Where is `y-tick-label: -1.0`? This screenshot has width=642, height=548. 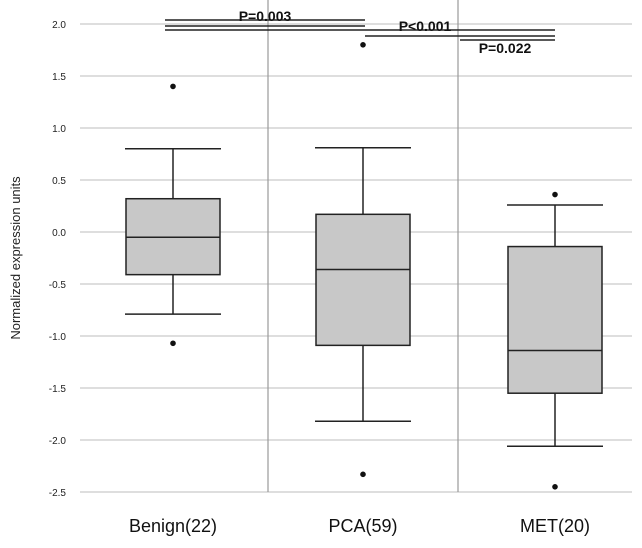 y-tick-label: -1.0 is located at coordinates (58, 337).